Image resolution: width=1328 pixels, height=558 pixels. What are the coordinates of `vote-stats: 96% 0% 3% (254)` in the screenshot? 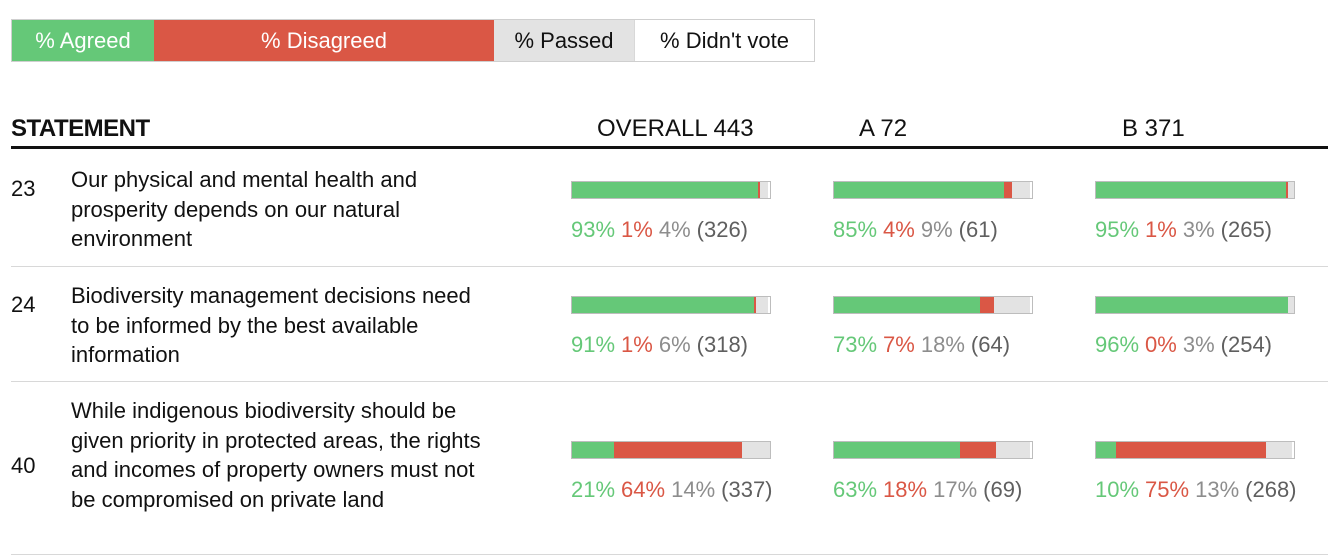 It's located at (1183, 345).